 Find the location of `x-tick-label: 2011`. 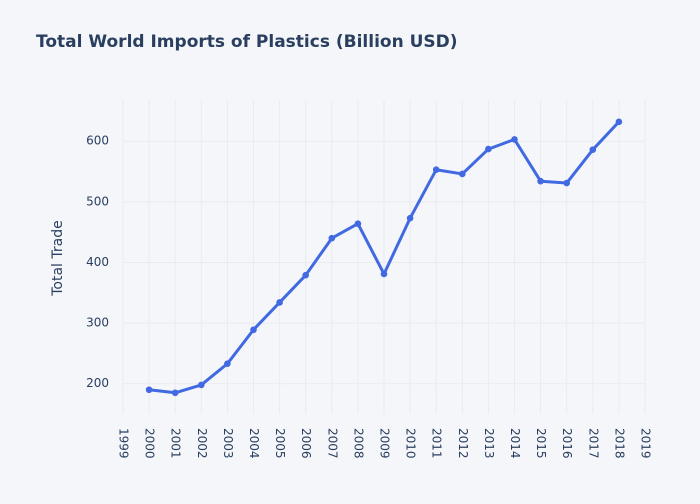

x-tick-label: 2011 is located at coordinates (437, 443).